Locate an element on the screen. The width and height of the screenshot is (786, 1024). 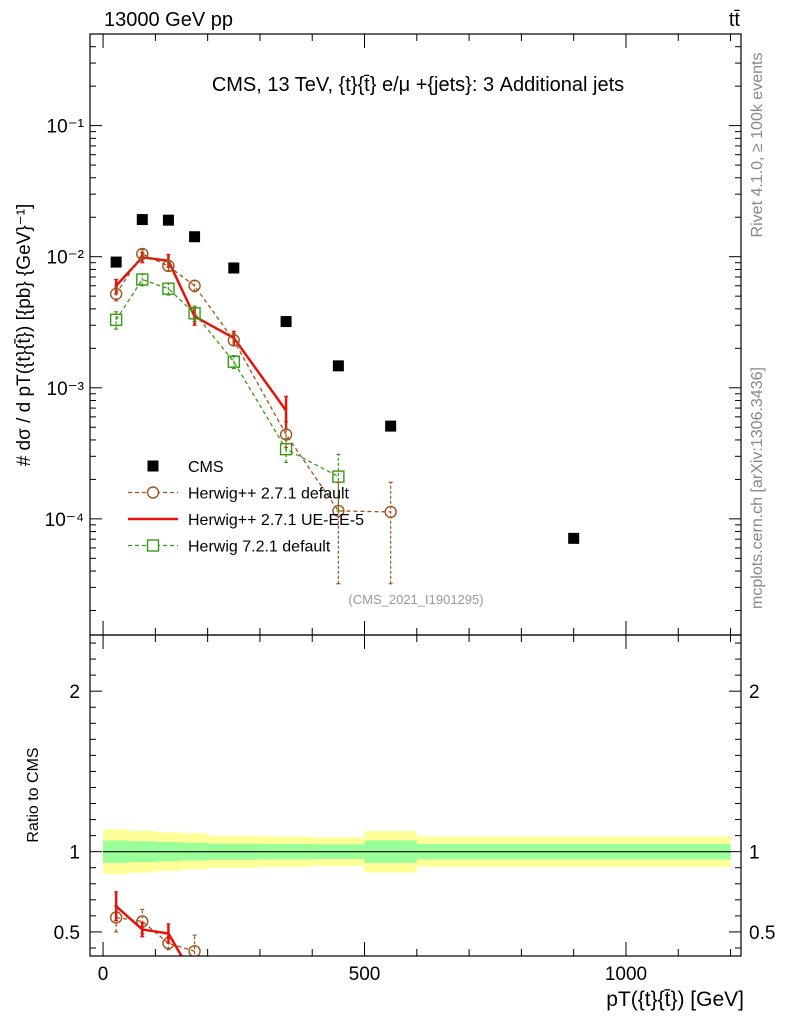
ratio-y-tick-label-left: 1 is located at coordinates (74, 853).